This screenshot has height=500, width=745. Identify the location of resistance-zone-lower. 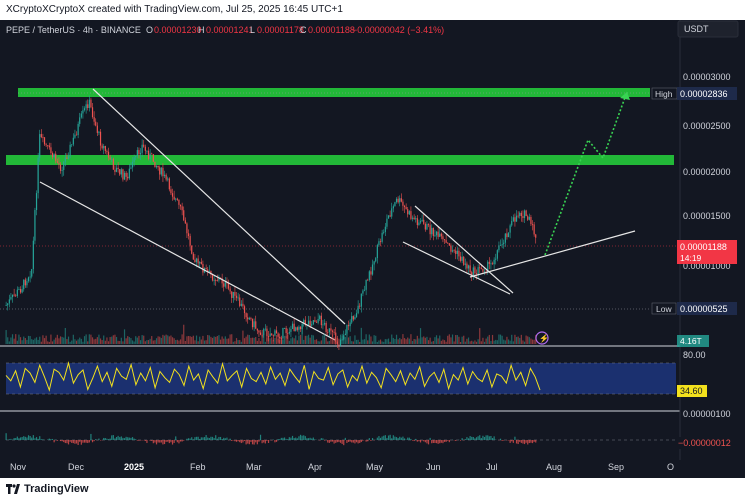
(340, 160).